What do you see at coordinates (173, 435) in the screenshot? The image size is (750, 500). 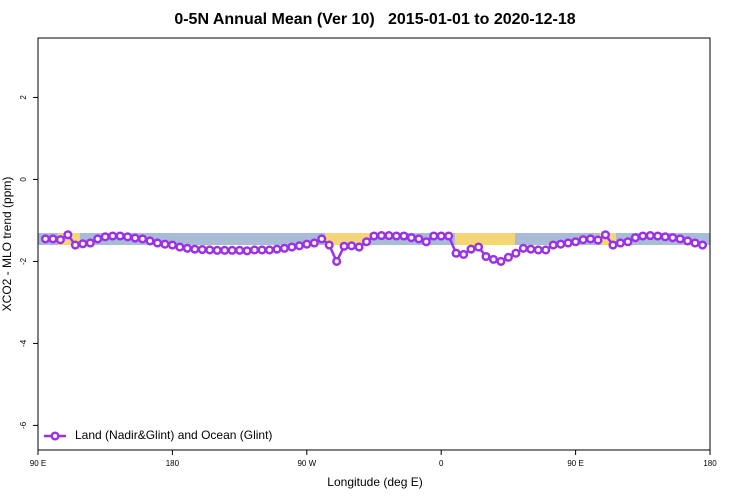 I see `legend-label: Land (Nadir&Glint) and Ocean (Glint)` at bounding box center [173, 435].